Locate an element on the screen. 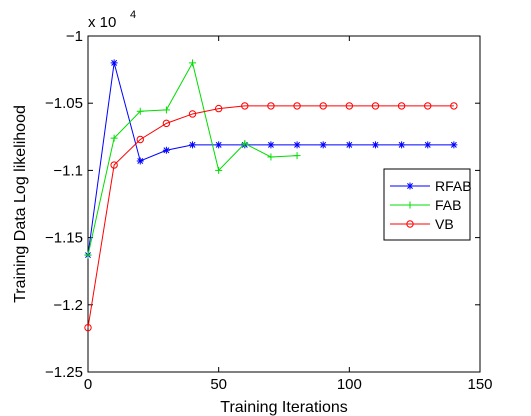 The width and height of the screenshot is (531, 416). legend-marker-fab is located at coordinates (410, 205).